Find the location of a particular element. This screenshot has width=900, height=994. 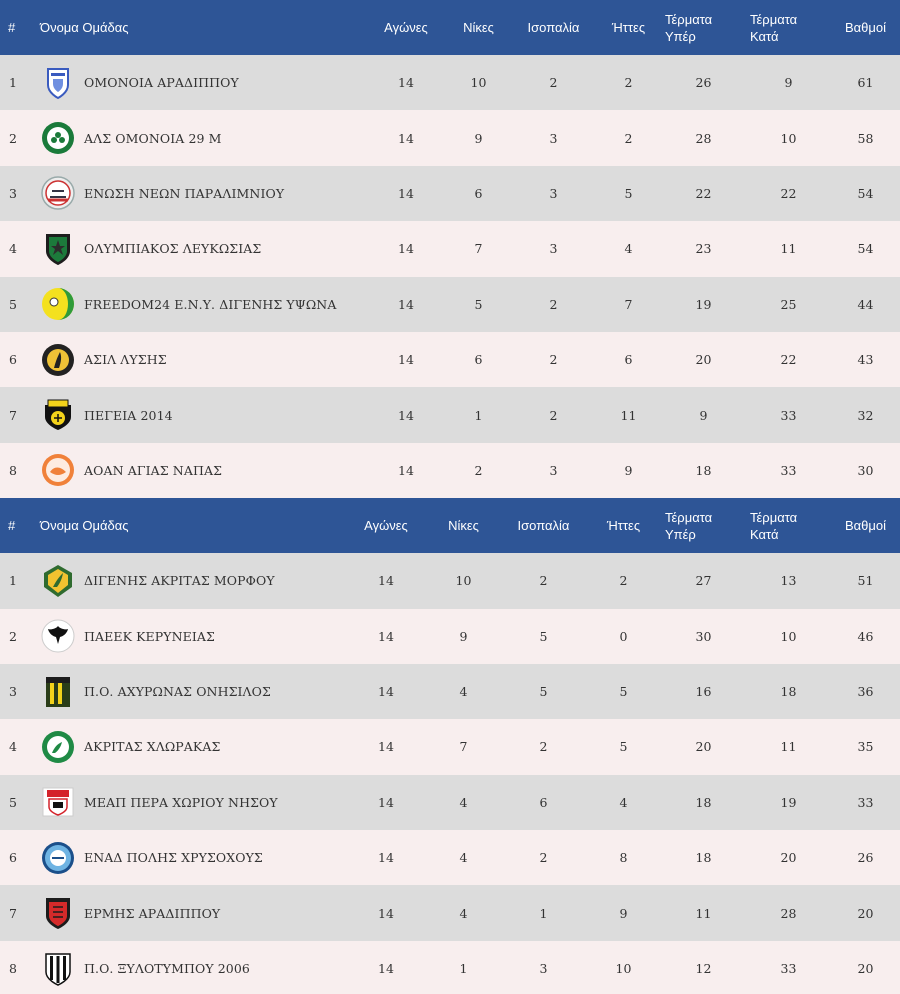

team-link: ΑΚΡΙΤΑΣ ΧΛΩΡΑΚΑΣ is located at coordinates (191, 747).